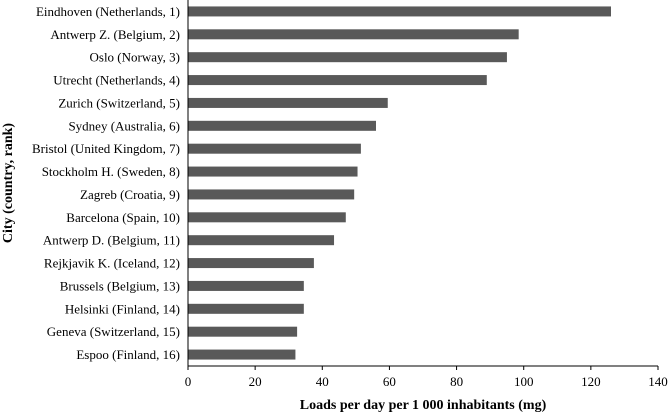  I want to click on y-axis-title: City (country, rank), so click(8, 183).